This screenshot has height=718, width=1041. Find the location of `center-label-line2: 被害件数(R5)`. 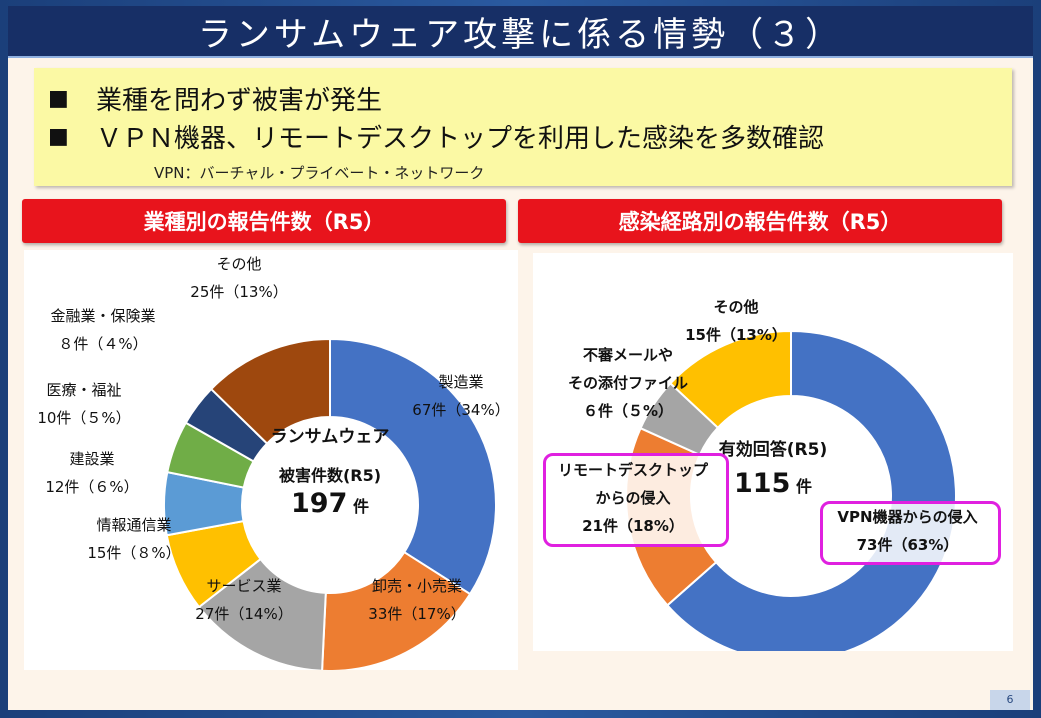

center-label-line2: 被害件数(R5) is located at coordinates (330, 475).